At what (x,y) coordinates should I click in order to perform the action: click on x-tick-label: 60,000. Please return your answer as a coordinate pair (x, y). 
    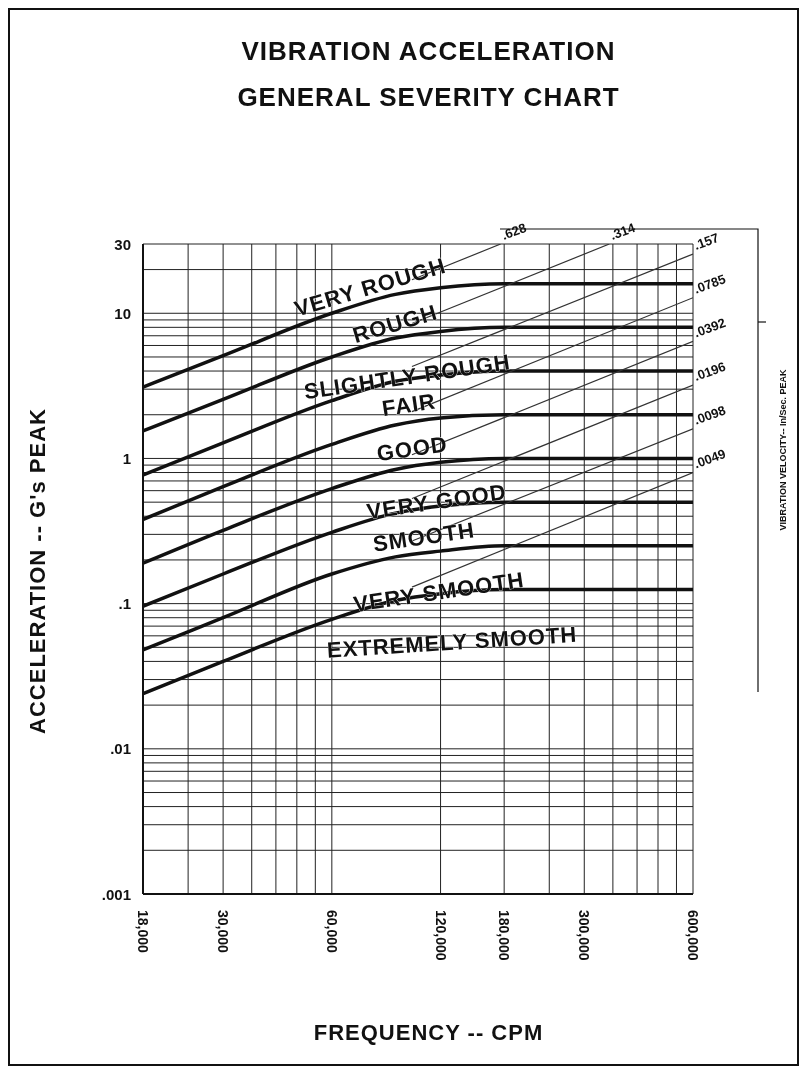
    Looking at the image, I should click on (331, 932).